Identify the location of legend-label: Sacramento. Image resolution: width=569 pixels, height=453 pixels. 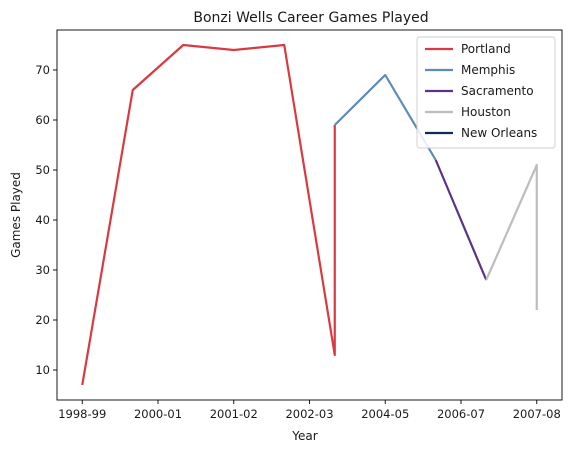
(497, 91).